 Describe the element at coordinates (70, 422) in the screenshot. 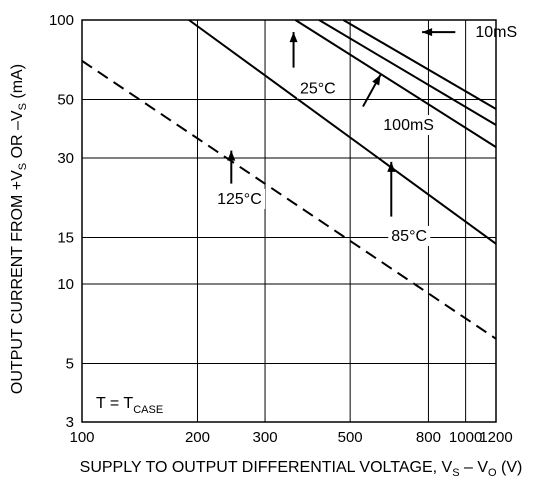

I see `y-tick-label: 3` at that location.